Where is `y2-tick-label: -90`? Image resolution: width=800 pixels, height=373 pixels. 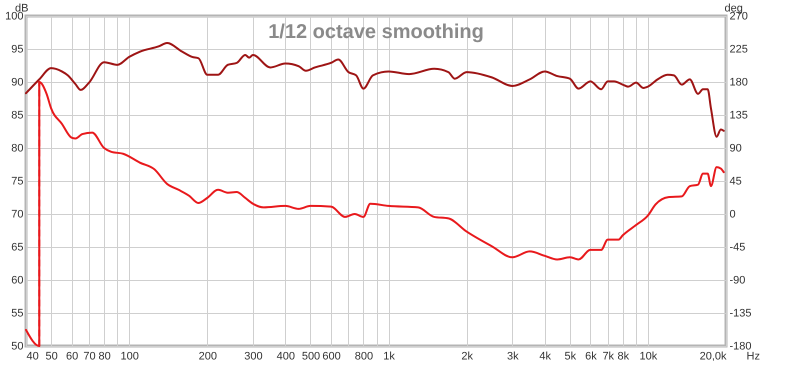
y2-tick-label: -90 is located at coordinates (738, 280).